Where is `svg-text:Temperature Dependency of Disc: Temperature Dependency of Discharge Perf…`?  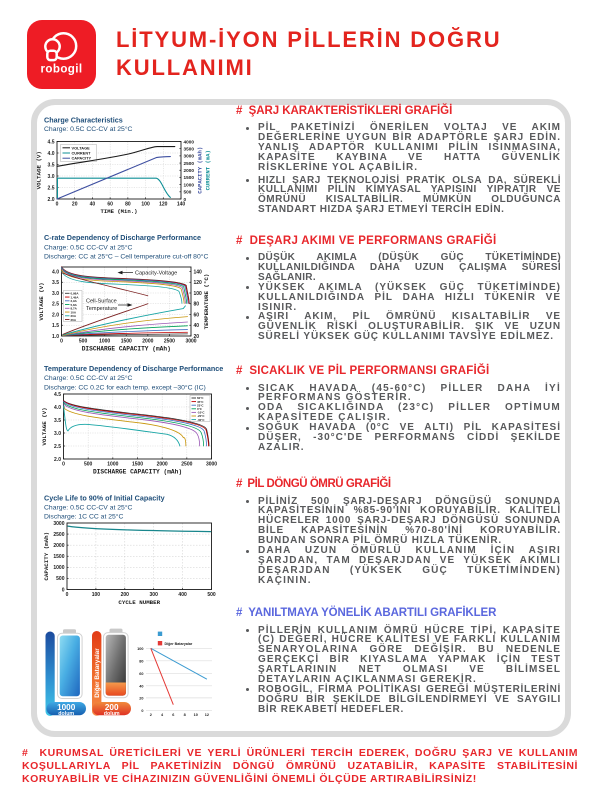
svg-text:Temperature Dependency of Disc: Temperature Dependency of Discharge Perf… is located at coordinates (133, 368).